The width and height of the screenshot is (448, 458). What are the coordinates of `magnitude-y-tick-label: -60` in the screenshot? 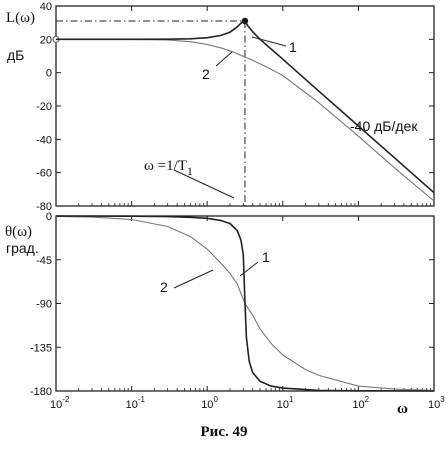 It's located at (44, 174).